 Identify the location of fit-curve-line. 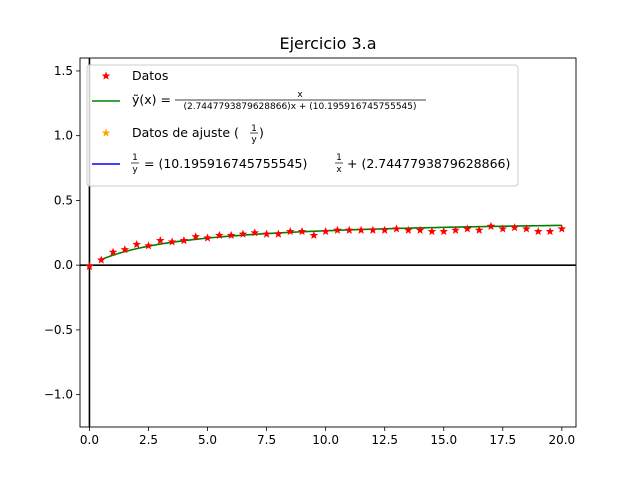
(331, 242).